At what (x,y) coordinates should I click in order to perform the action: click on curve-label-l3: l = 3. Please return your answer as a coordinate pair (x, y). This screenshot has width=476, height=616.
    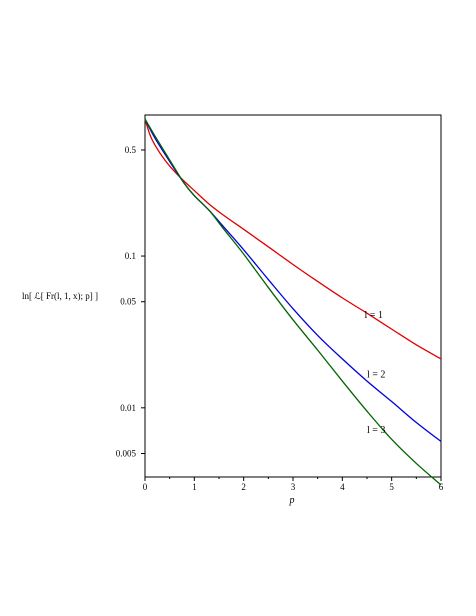
    Looking at the image, I should click on (376, 430).